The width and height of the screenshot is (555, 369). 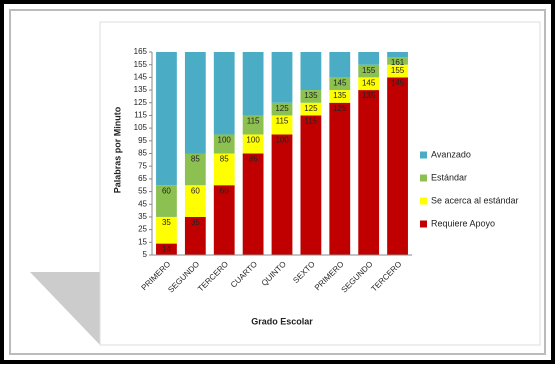 What do you see at coordinates (142, 153) in the screenshot?
I see `y-tick-label: 85` at bounding box center [142, 153].